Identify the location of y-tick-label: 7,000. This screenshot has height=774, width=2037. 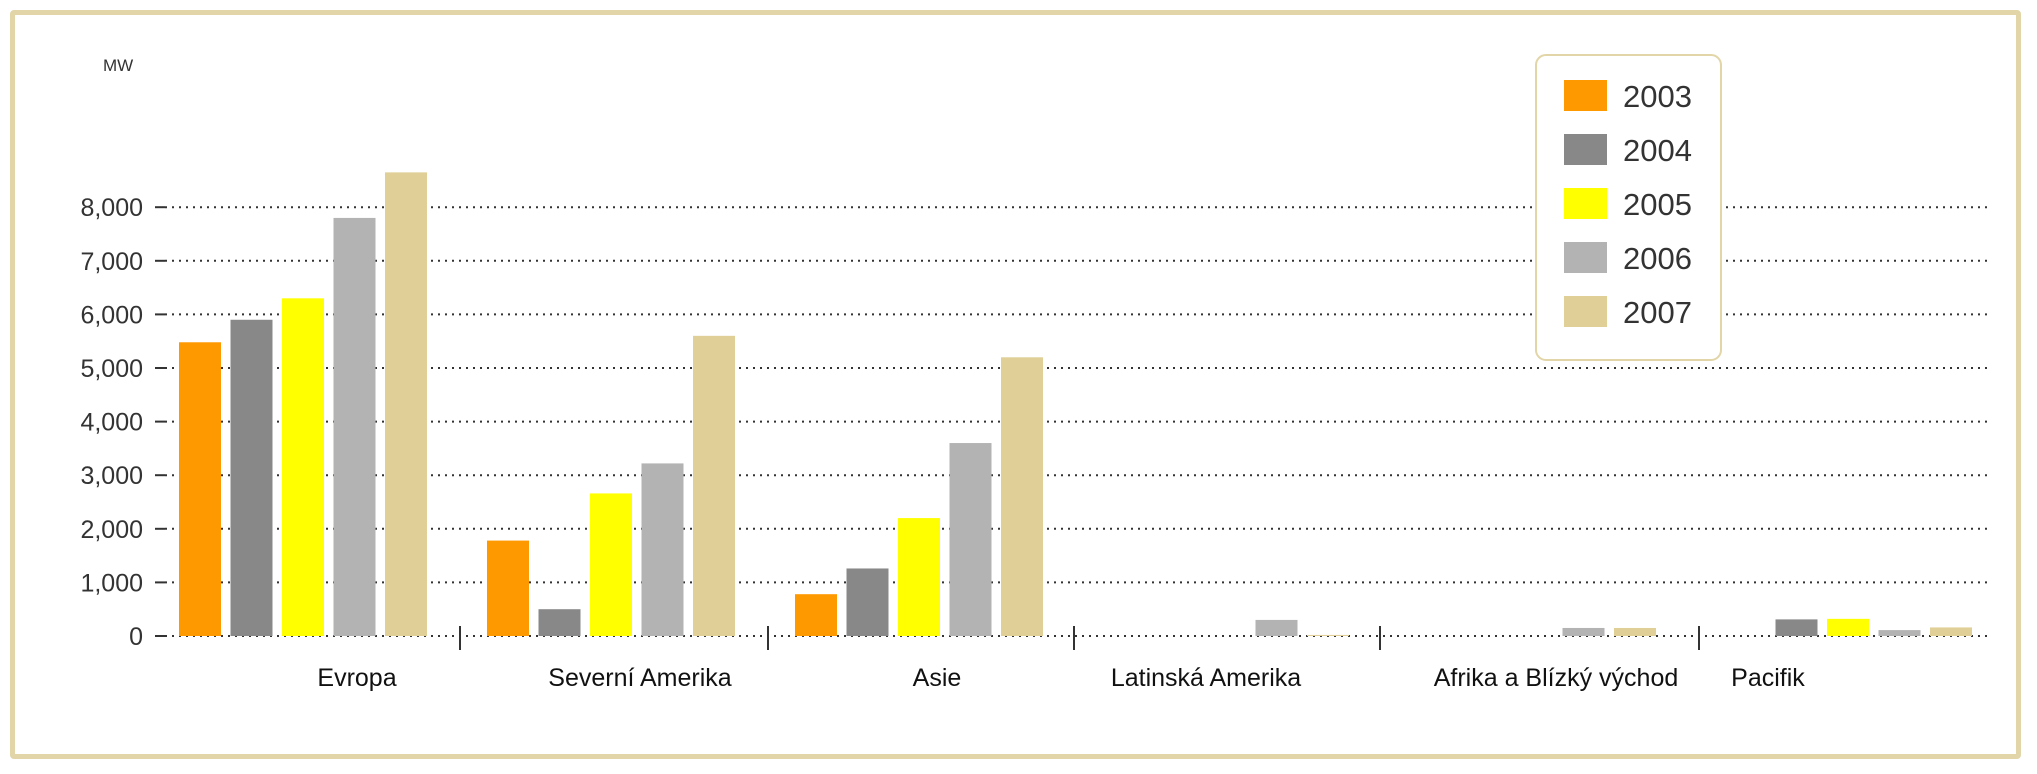
(111, 262).